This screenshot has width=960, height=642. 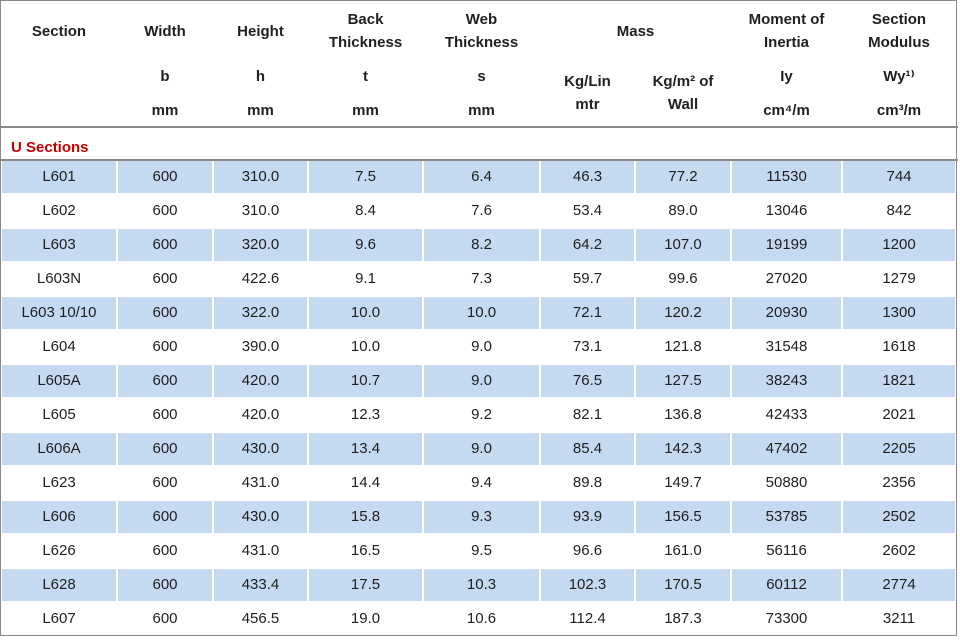 What do you see at coordinates (786, 516) in the screenshot?
I see `table-cell: 53785` at bounding box center [786, 516].